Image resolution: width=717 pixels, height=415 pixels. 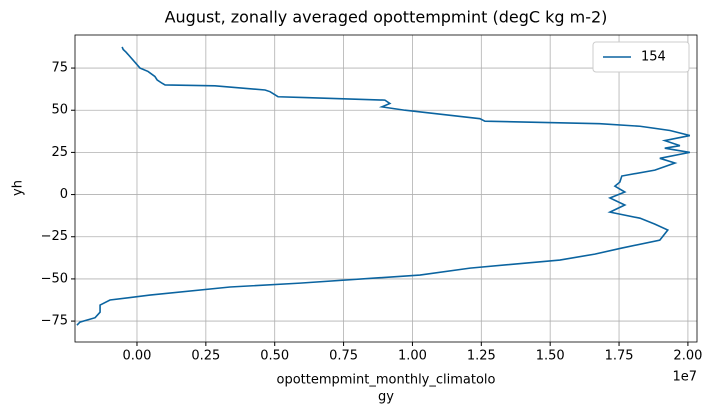 I want to click on y-tick-label: −50, so click(x=54, y=278).